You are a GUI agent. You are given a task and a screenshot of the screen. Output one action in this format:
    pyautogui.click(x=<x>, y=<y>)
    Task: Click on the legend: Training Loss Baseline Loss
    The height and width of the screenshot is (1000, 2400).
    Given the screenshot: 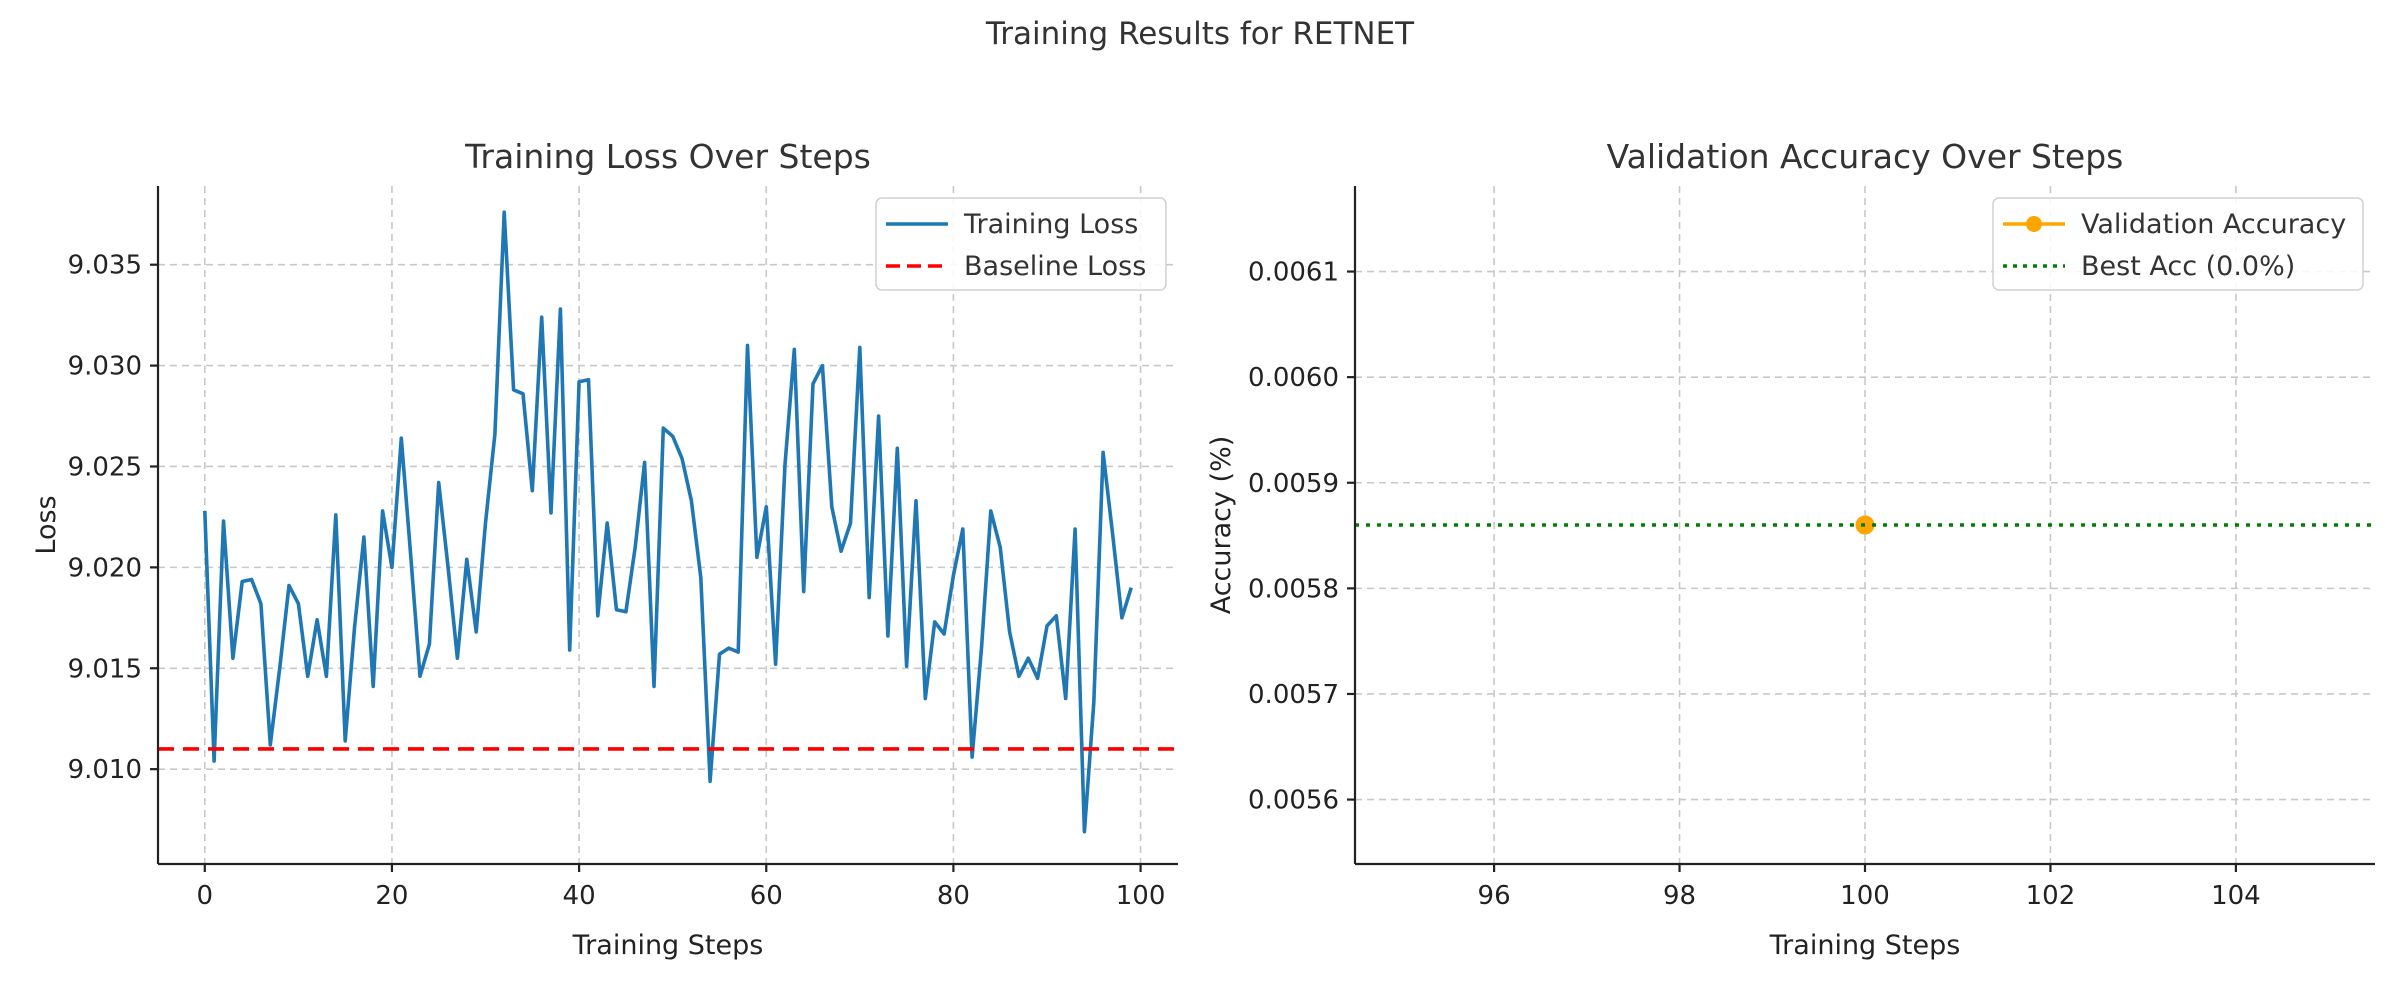 What is the action you would take?
    pyautogui.click(x=1021, y=244)
    